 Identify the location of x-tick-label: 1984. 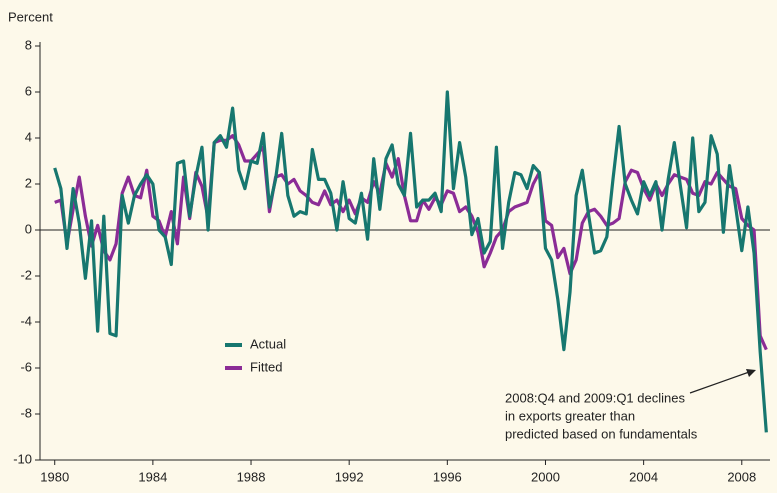
(152, 476).